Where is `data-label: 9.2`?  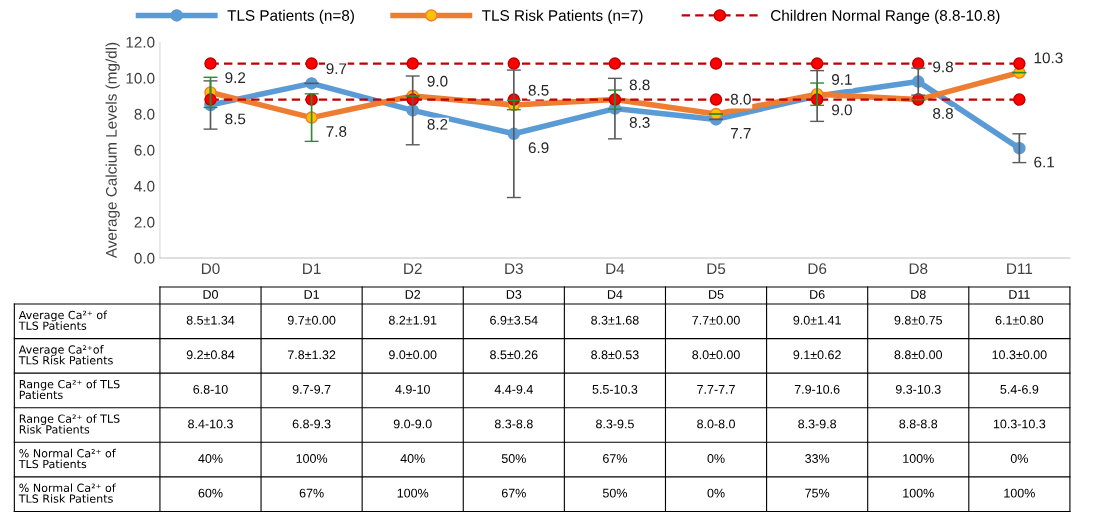 data-label: 9.2 is located at coordinates (235, 78).